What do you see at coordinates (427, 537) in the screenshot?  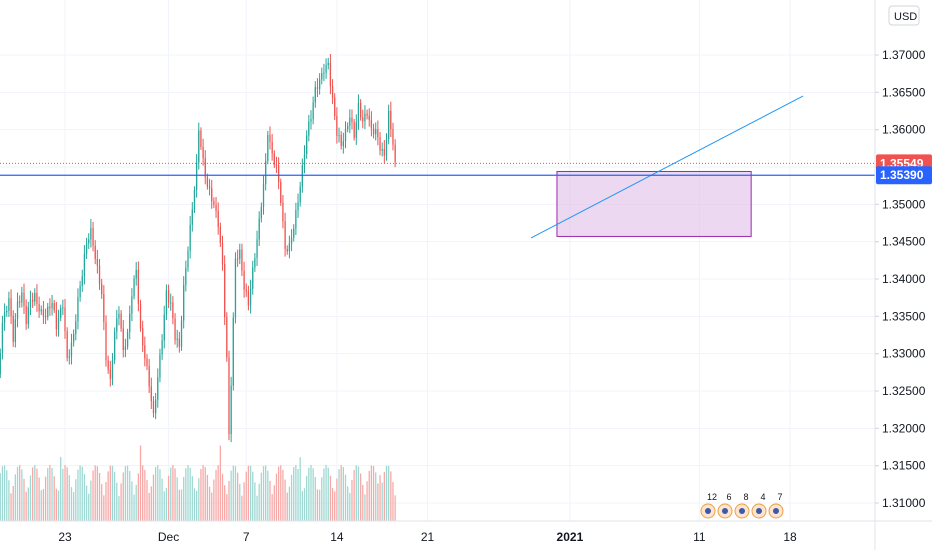 I see `time-axis: 23 Dec 7 14 21 2021 11 18` at bounding box center [427, 537].